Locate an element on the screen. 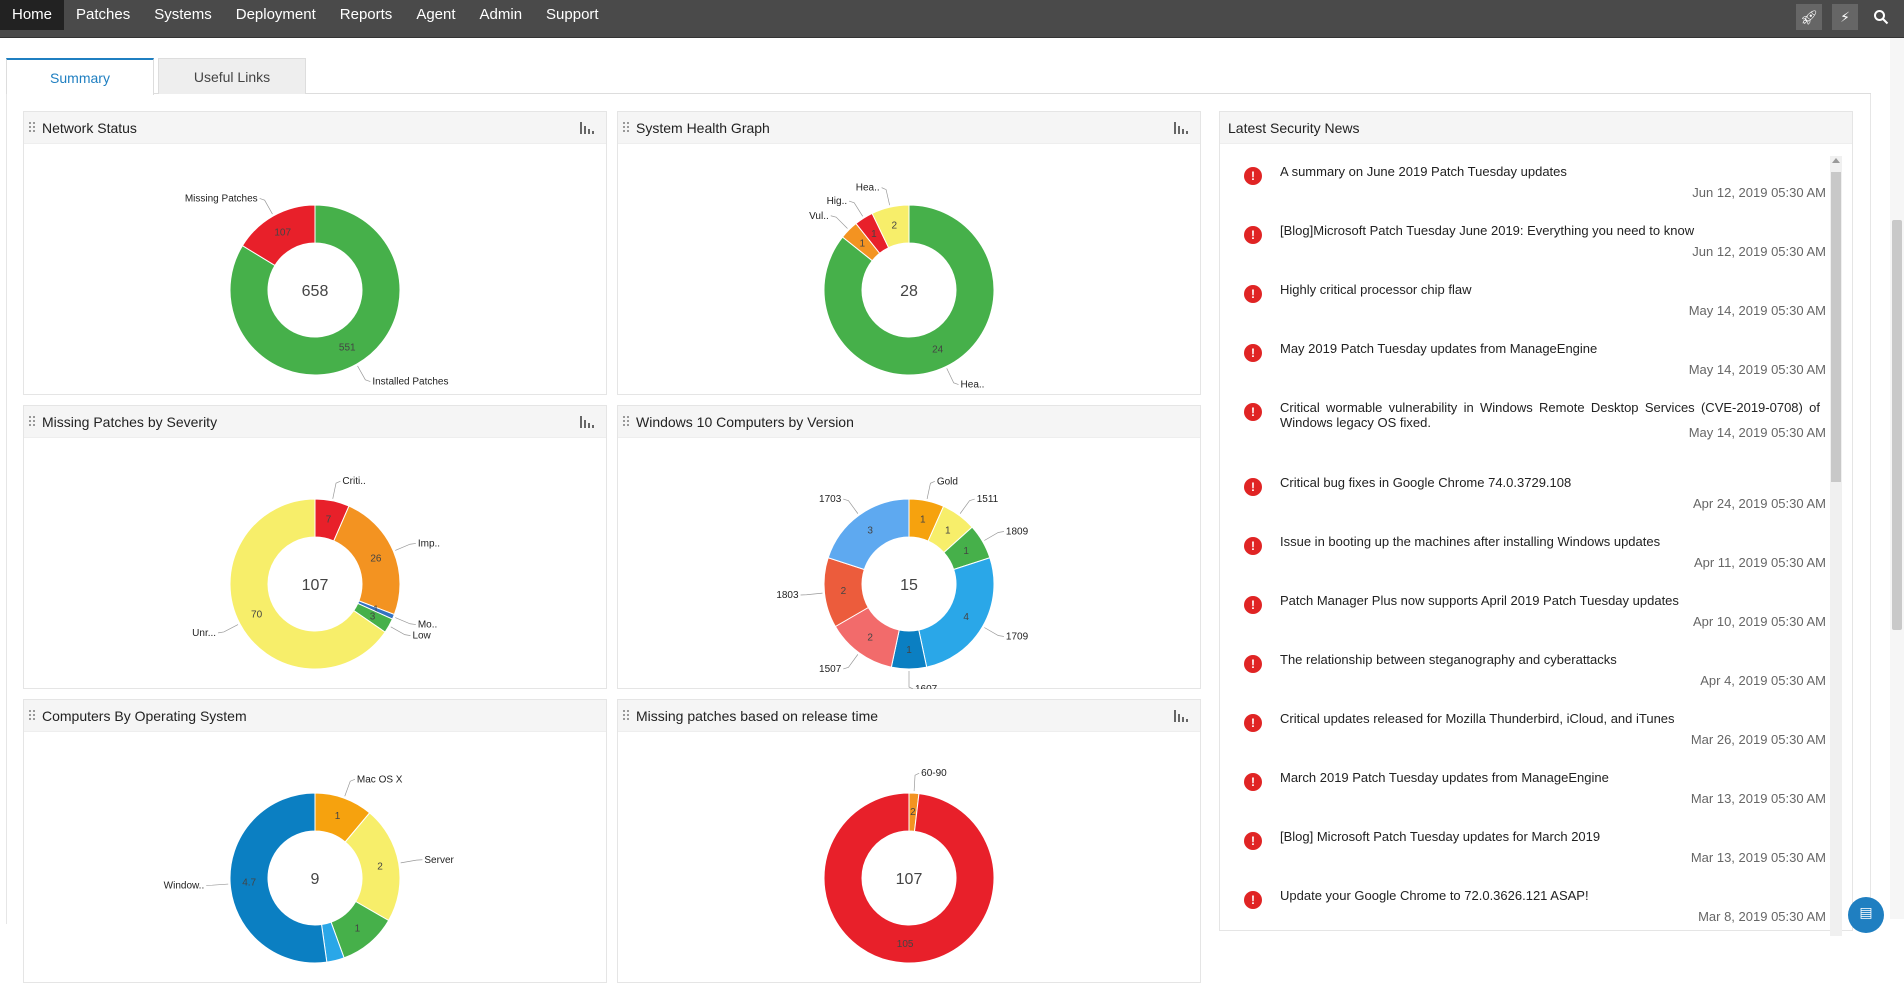  slice-label: 1607 is located at coordinates (926, 686).